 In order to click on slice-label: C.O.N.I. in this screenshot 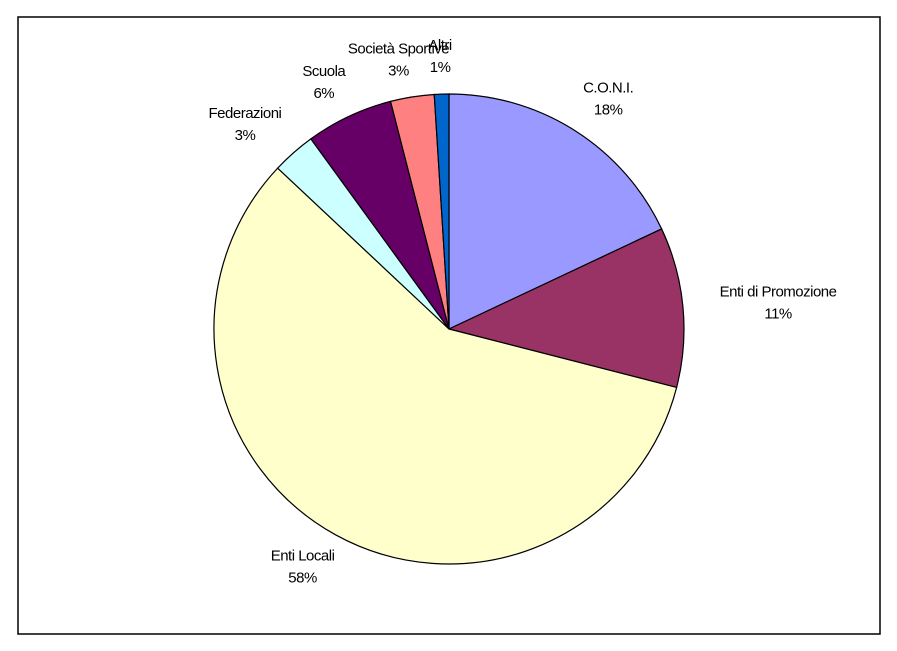, I will do `click(608, 87)`.